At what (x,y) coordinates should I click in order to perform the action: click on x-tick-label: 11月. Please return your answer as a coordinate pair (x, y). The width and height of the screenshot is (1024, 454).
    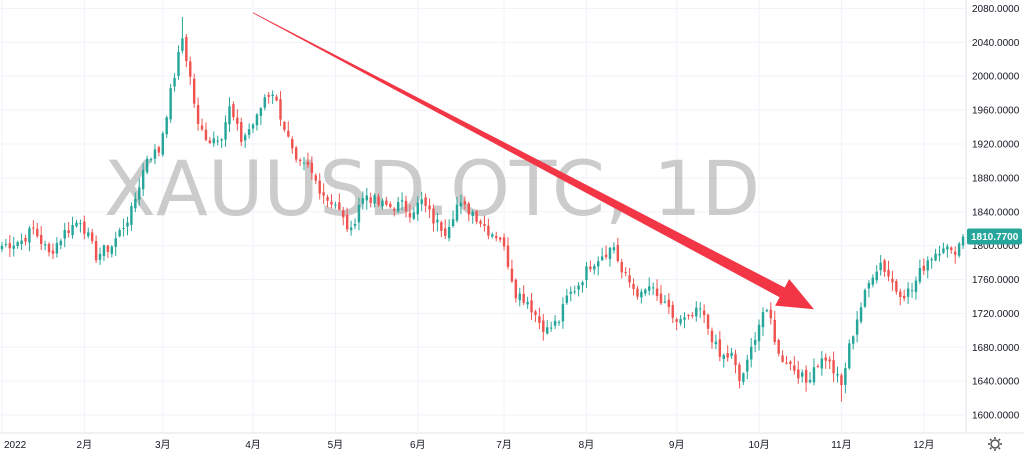
    Looking at the image, I should click on (841, 445).